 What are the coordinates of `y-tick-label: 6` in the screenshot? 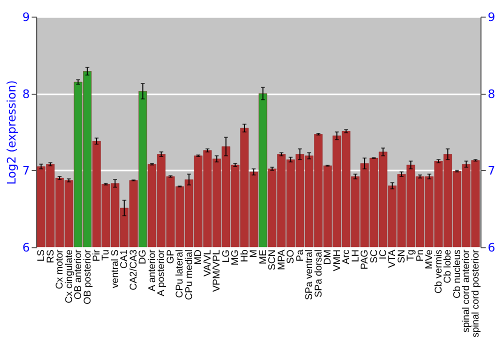 It's located at (26, 247).